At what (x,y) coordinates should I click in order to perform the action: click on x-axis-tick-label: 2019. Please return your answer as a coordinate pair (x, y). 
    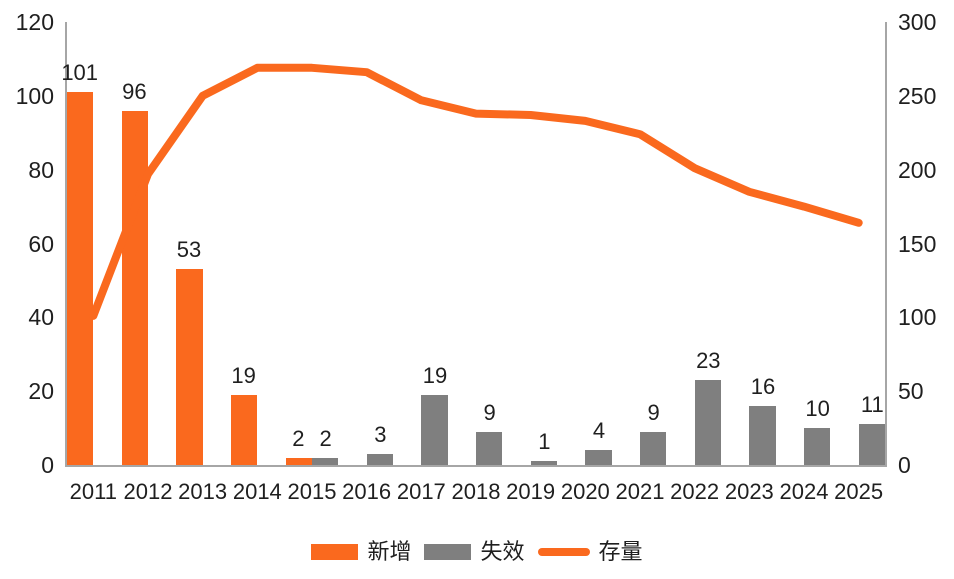
    Looking at the image, I should click on (531, 491).